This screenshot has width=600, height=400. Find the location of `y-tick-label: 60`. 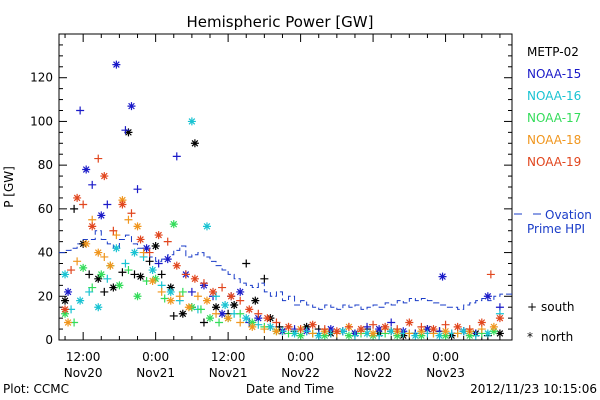

y-tick-label: 60 is located at coordinates (45, 209).